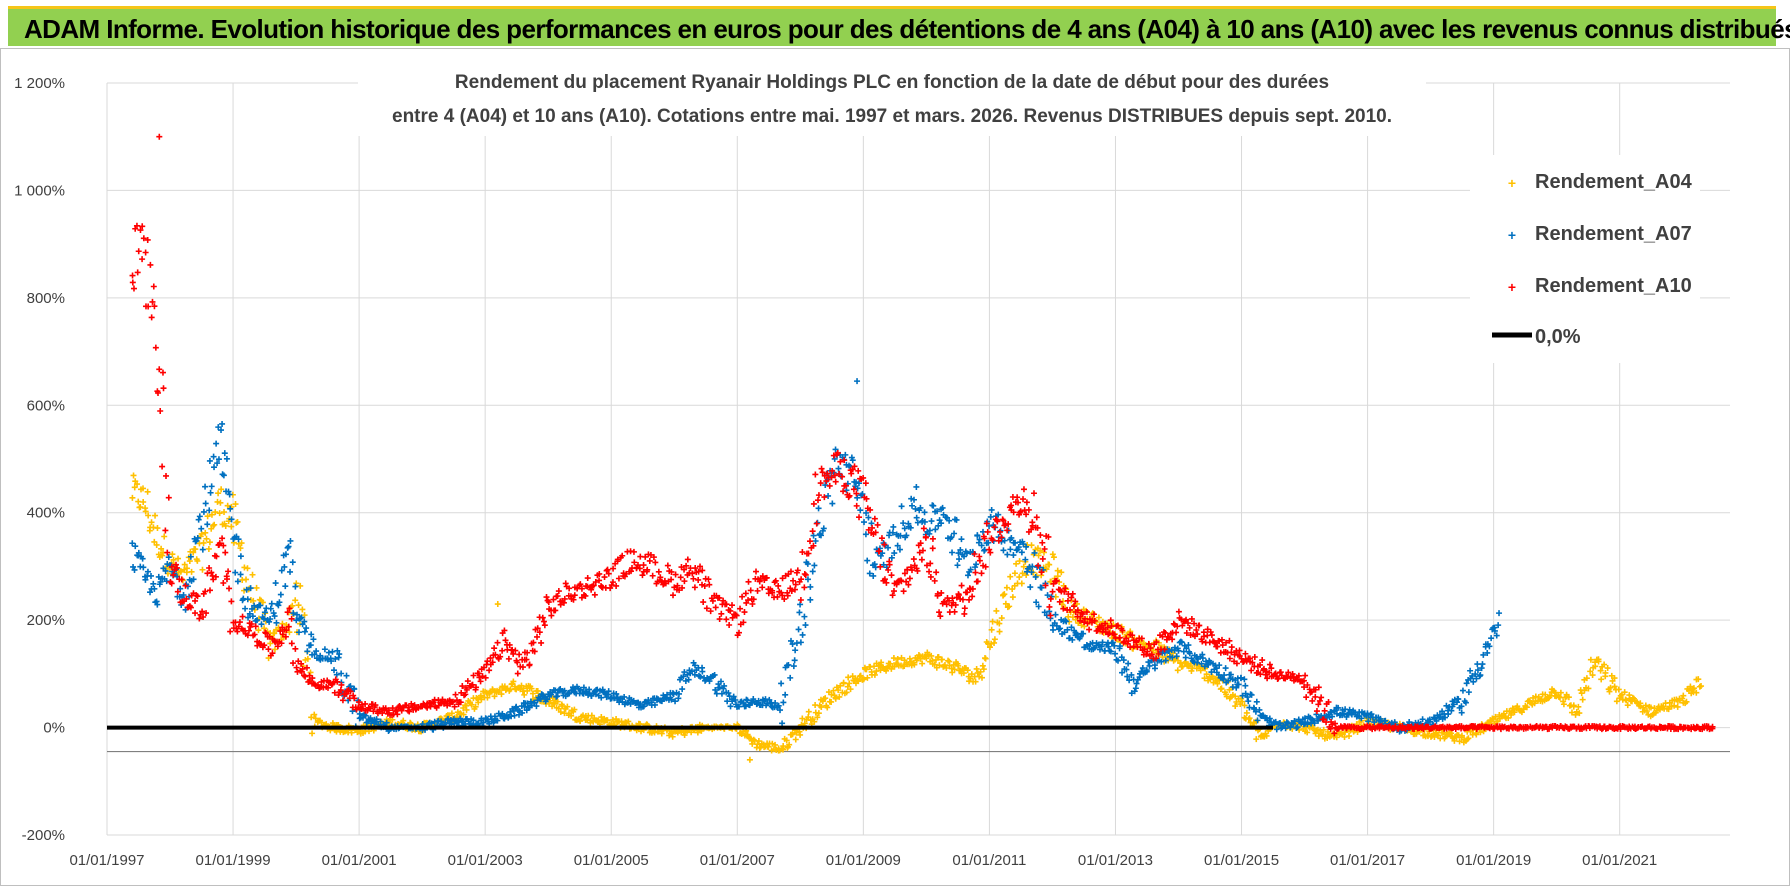 The image size is (1790, 886). I want to click on x-tick-label: 01/01/2003, so click(485, 860).